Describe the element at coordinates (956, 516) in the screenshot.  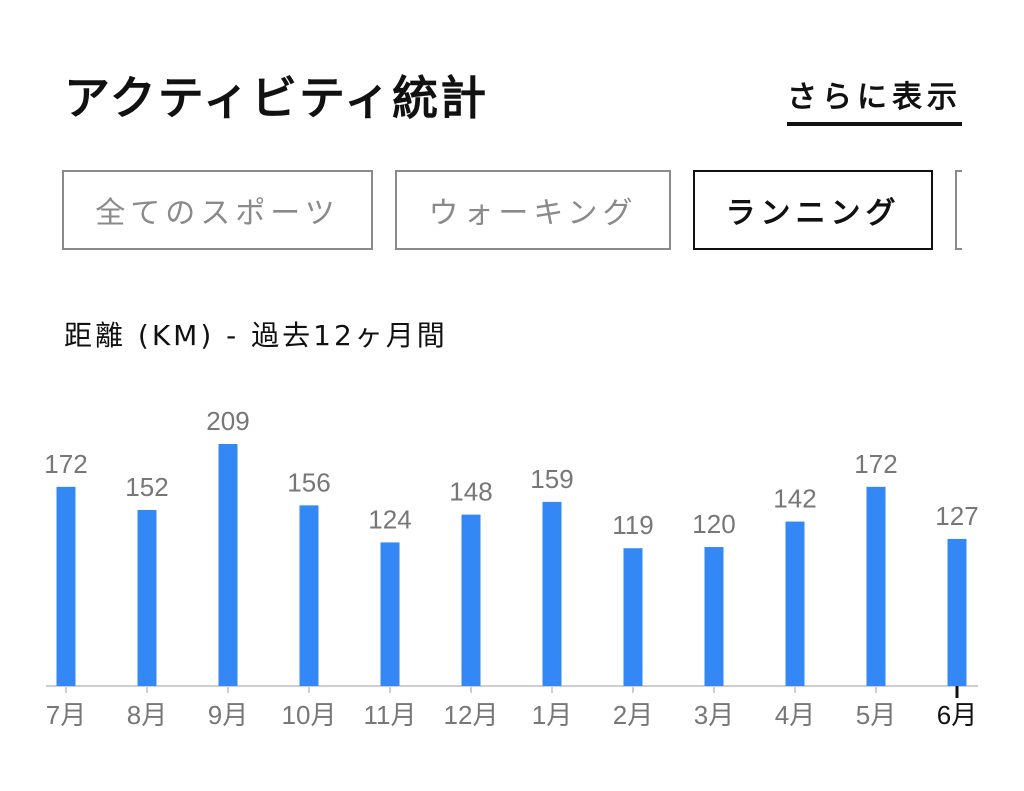
I see `data-label: 127` at that location.